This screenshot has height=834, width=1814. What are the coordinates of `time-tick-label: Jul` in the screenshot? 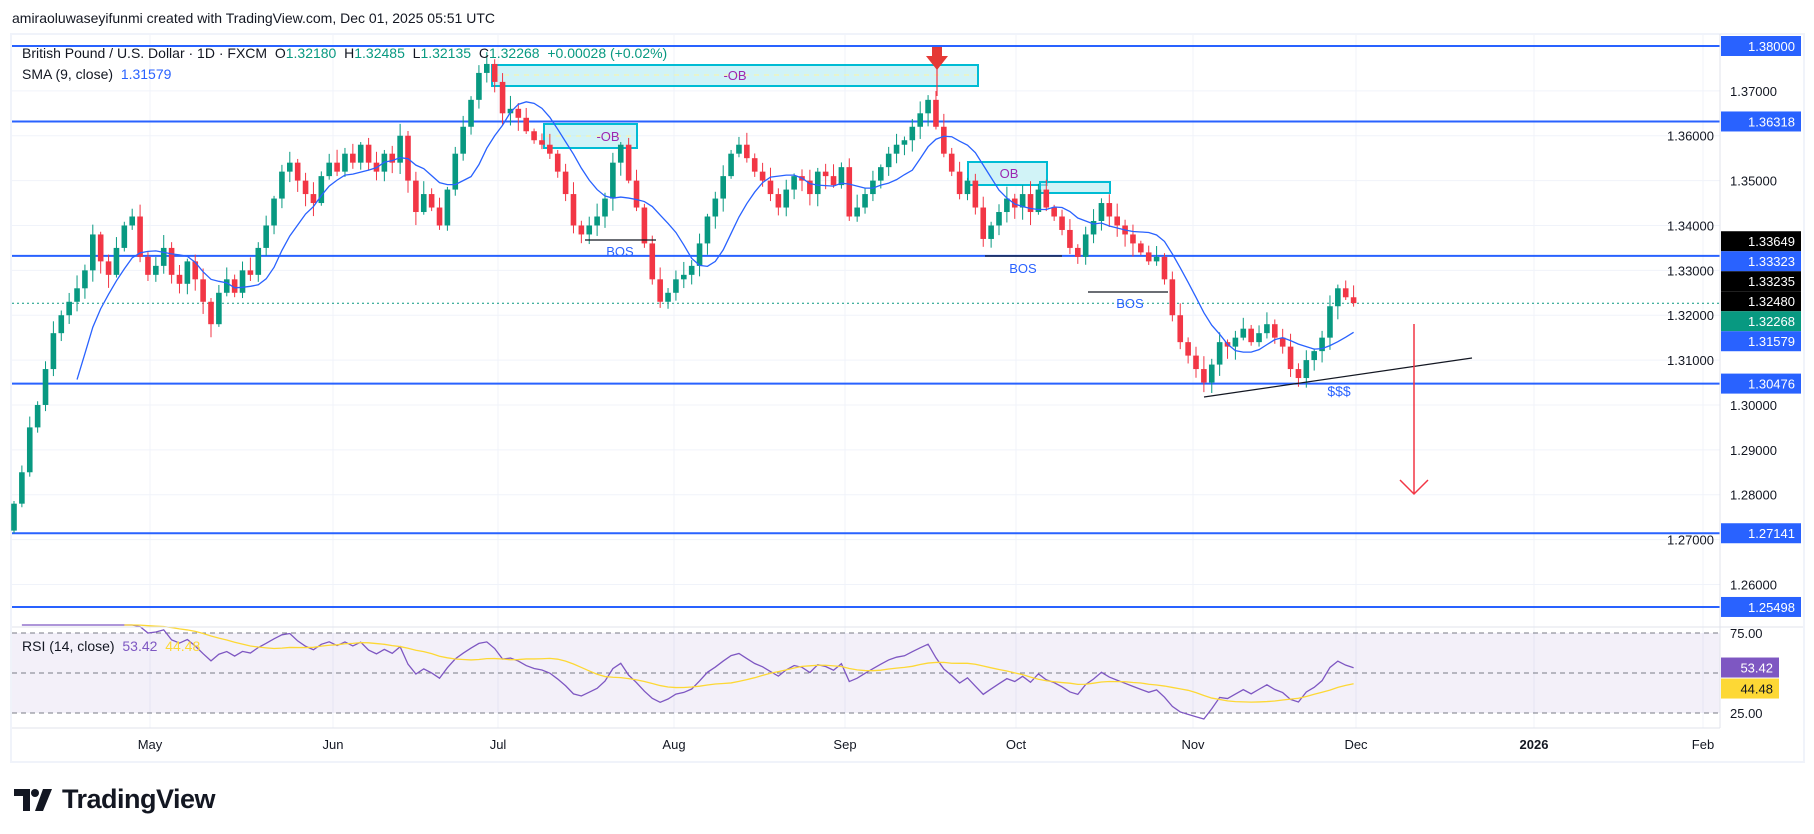 It's located at (498, 744).